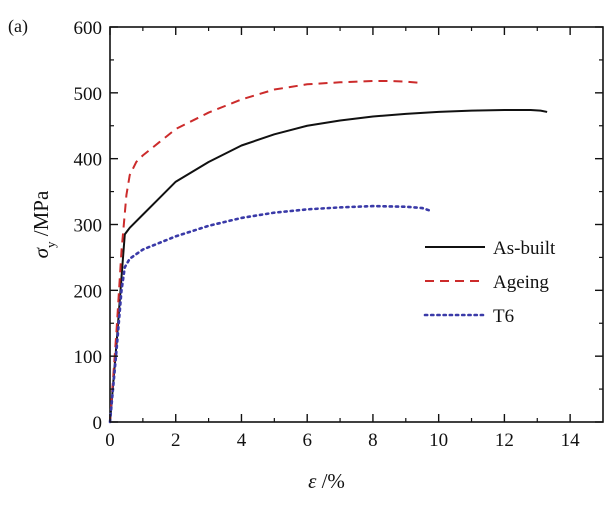 Image resolution: width=606 pixels, height=525 pixels. Describe the element at coordinates (88, 291) in the screenshot. I see `y-tick-label: 200` at that location.